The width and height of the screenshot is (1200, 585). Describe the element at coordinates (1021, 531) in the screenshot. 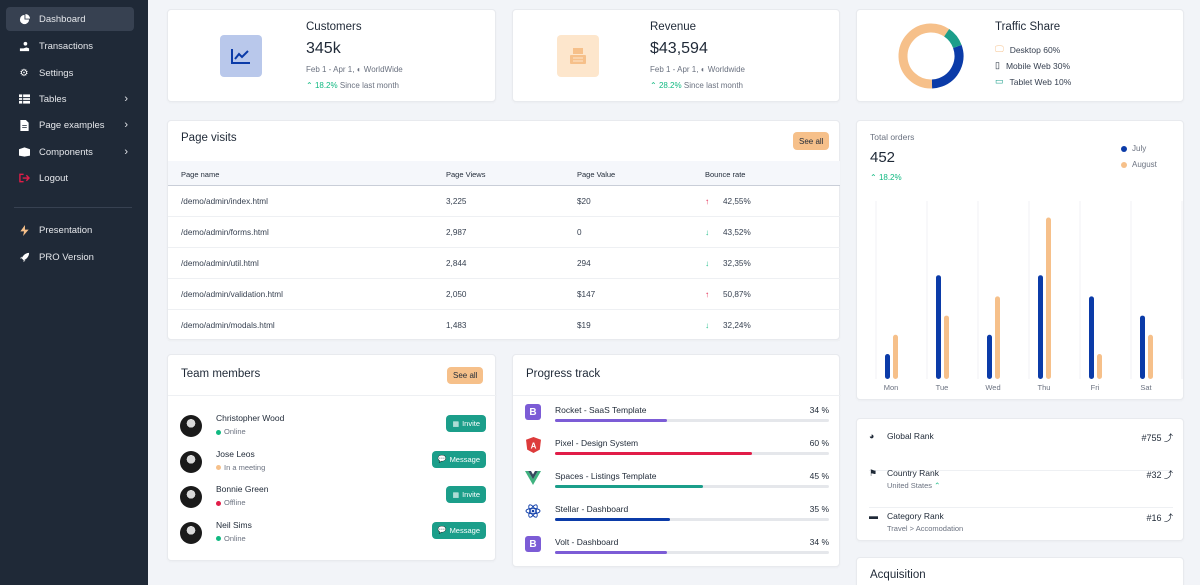

I see `rank-row: ▬ Category Rank Travel > Accomodation #16 ⤴` at that location.